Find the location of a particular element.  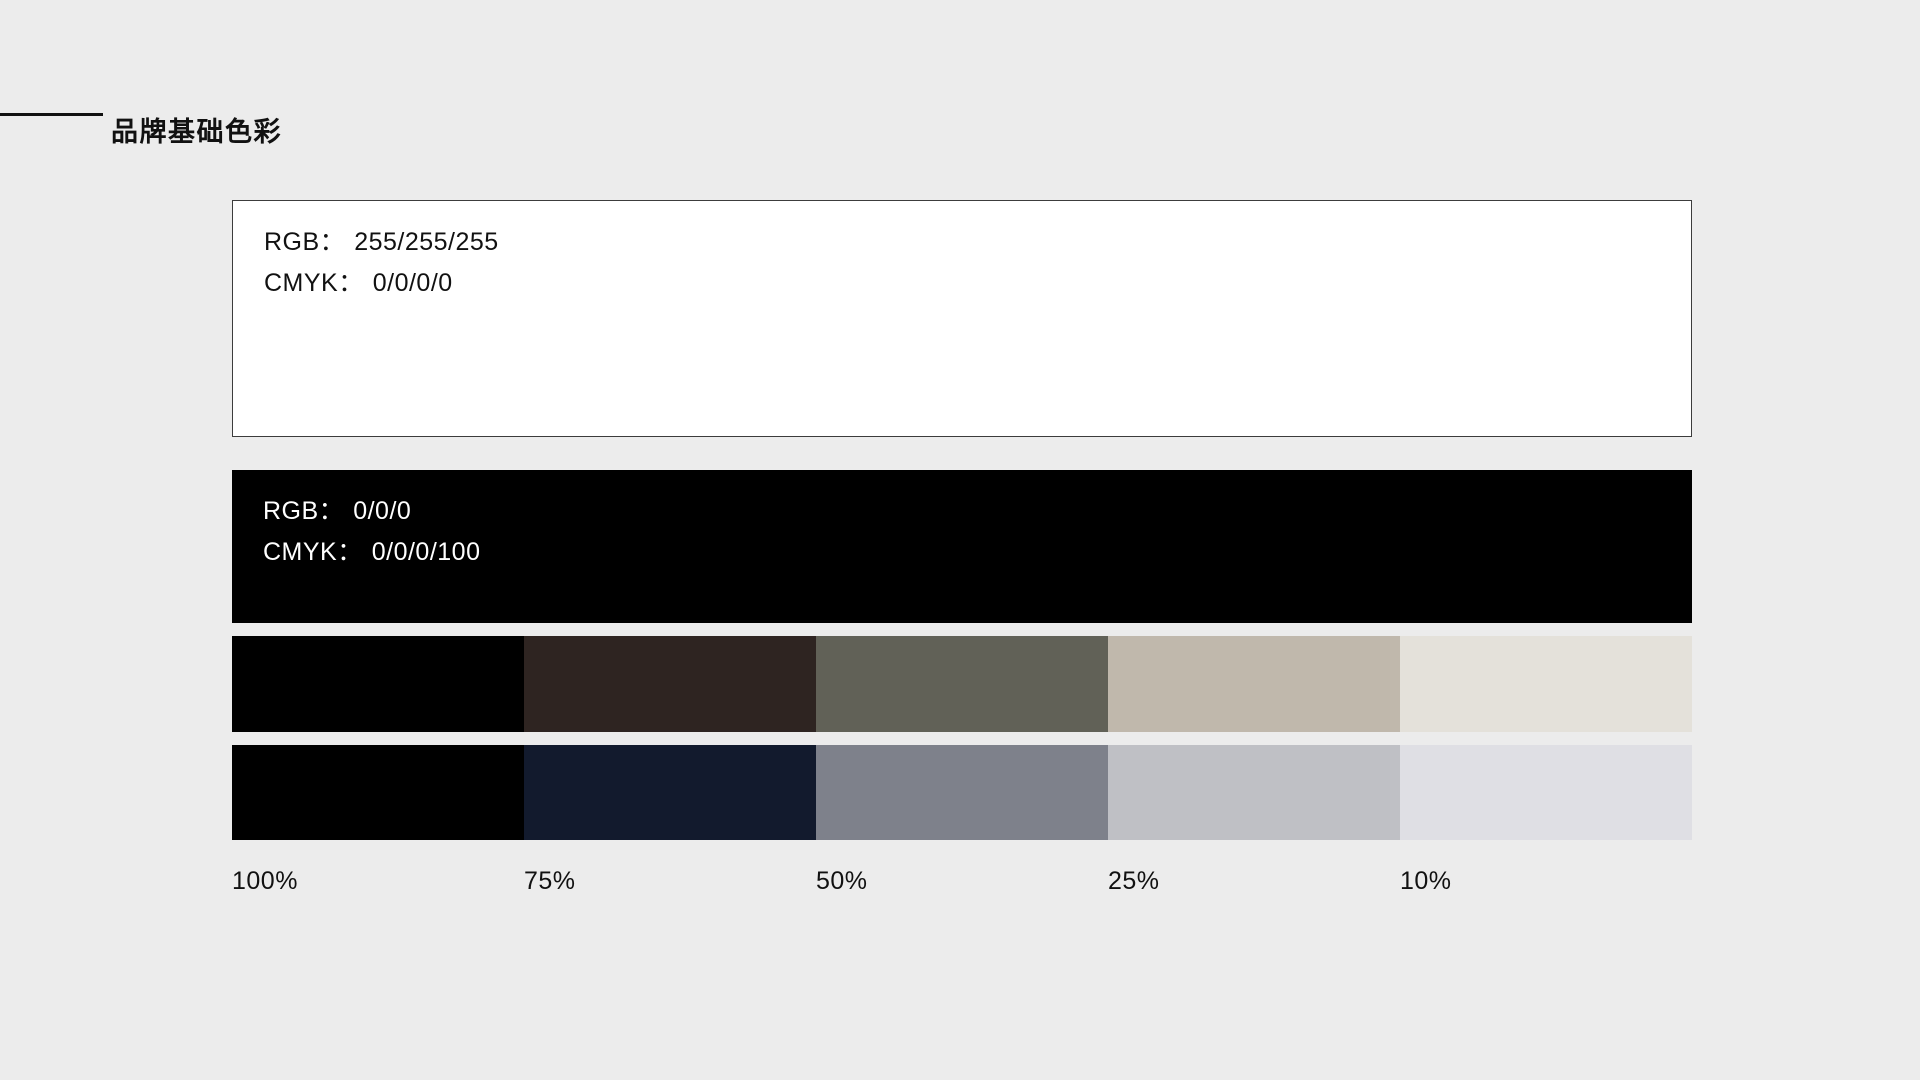

tint-label-cell: 50% is located at coordinates (962, 881).